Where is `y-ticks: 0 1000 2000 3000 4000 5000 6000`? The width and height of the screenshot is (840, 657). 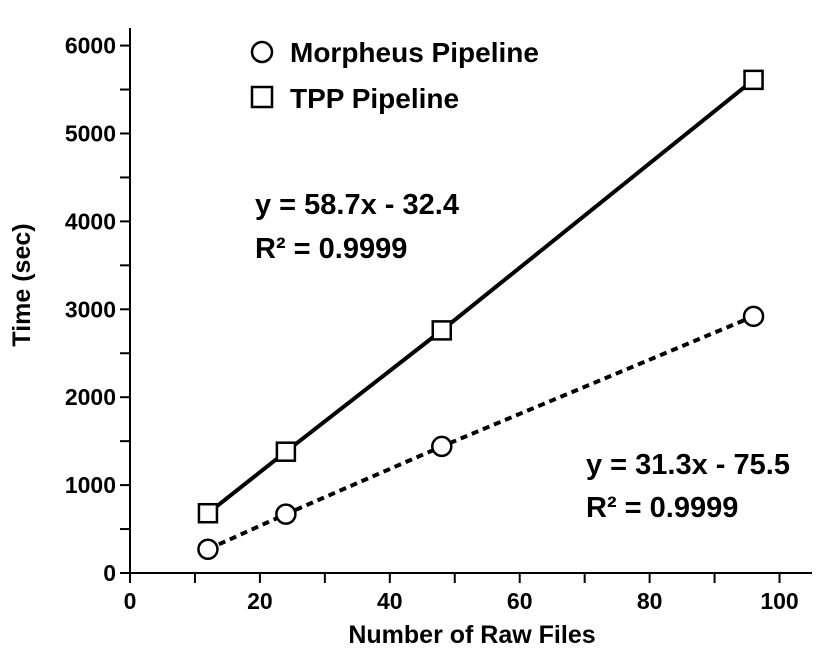 y-ticks: 0 1000 2000 3000 4000 5000 6000 is located at coordinates (97, 309).